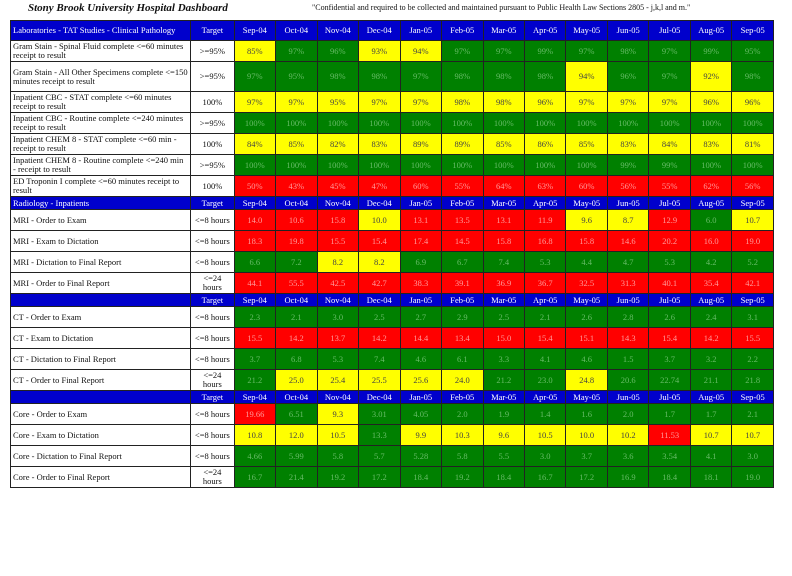 Image resolution: width=792 pixels, height=576 pixels. I want to click on metric-value-cell: 6.9, so click(421, 262).